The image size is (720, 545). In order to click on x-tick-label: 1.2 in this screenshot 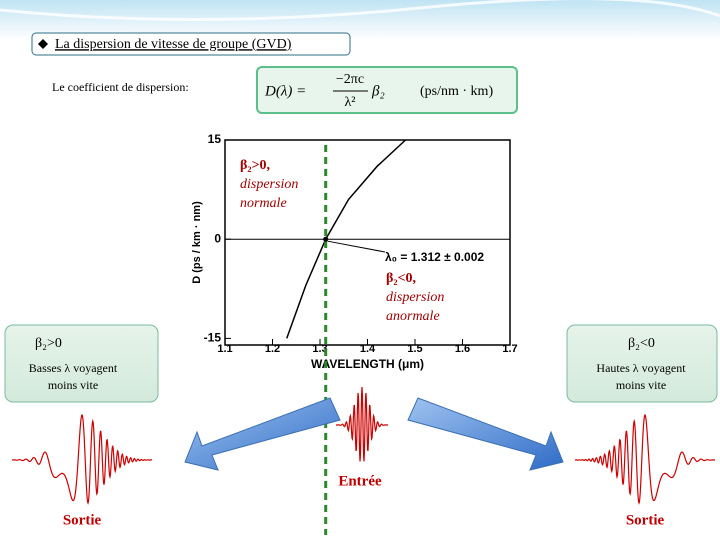, I will do `click(272, 349)`.